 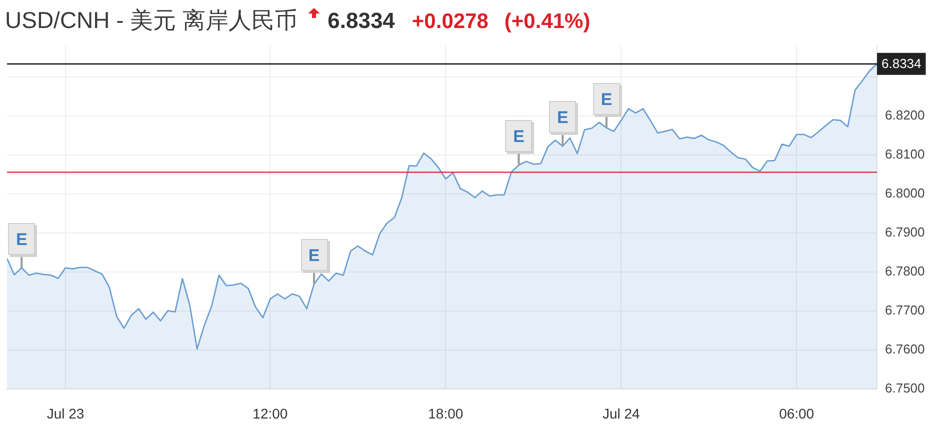 What do you see at coordinates (450, 22) in the screenshot?
I see `text: +0.0278` at bounding box center [450, 22].